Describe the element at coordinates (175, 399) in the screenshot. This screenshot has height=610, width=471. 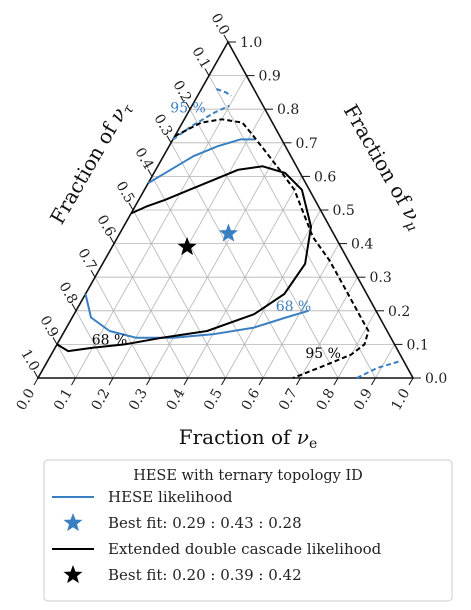
I see `tick-label-bottom: 0.4` at that location.